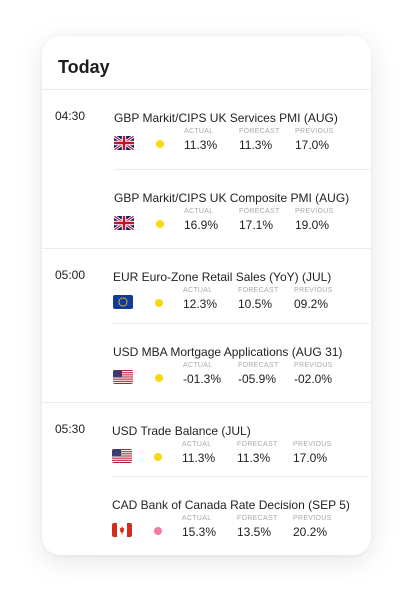 The image size is (413, 603). What do you see at coordinates (255, 304) in the screenshot?
I see `forecast-value: 10.5%` at bounding box center [255, 304].